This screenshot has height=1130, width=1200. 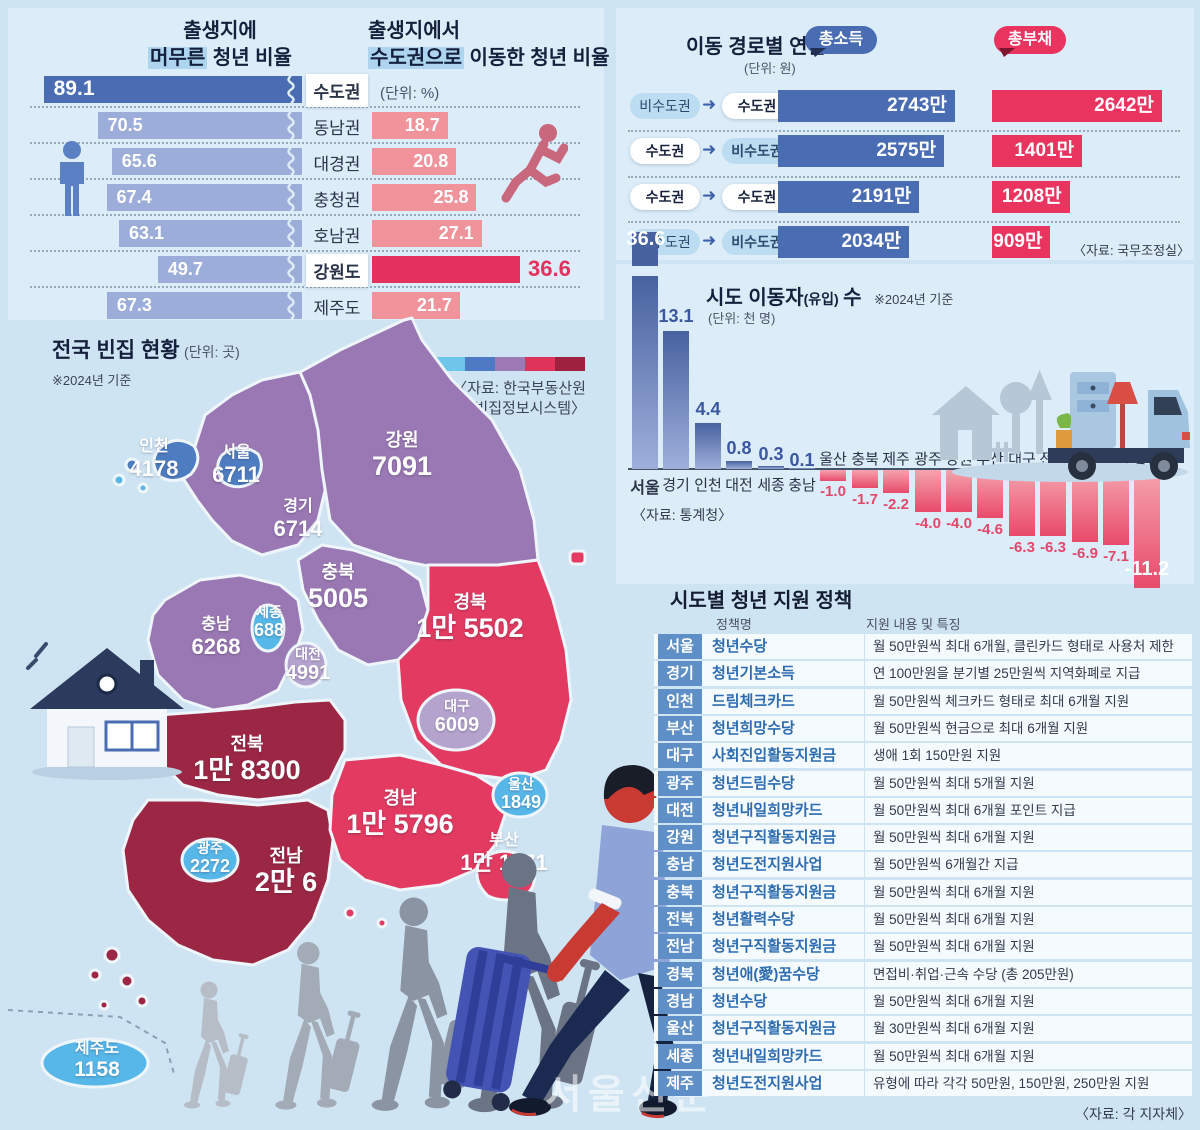 What do you see at coordinates (154, 460) in the screenshot?
I see `map-label: 인천 4178` at bounding box center [154, 460].